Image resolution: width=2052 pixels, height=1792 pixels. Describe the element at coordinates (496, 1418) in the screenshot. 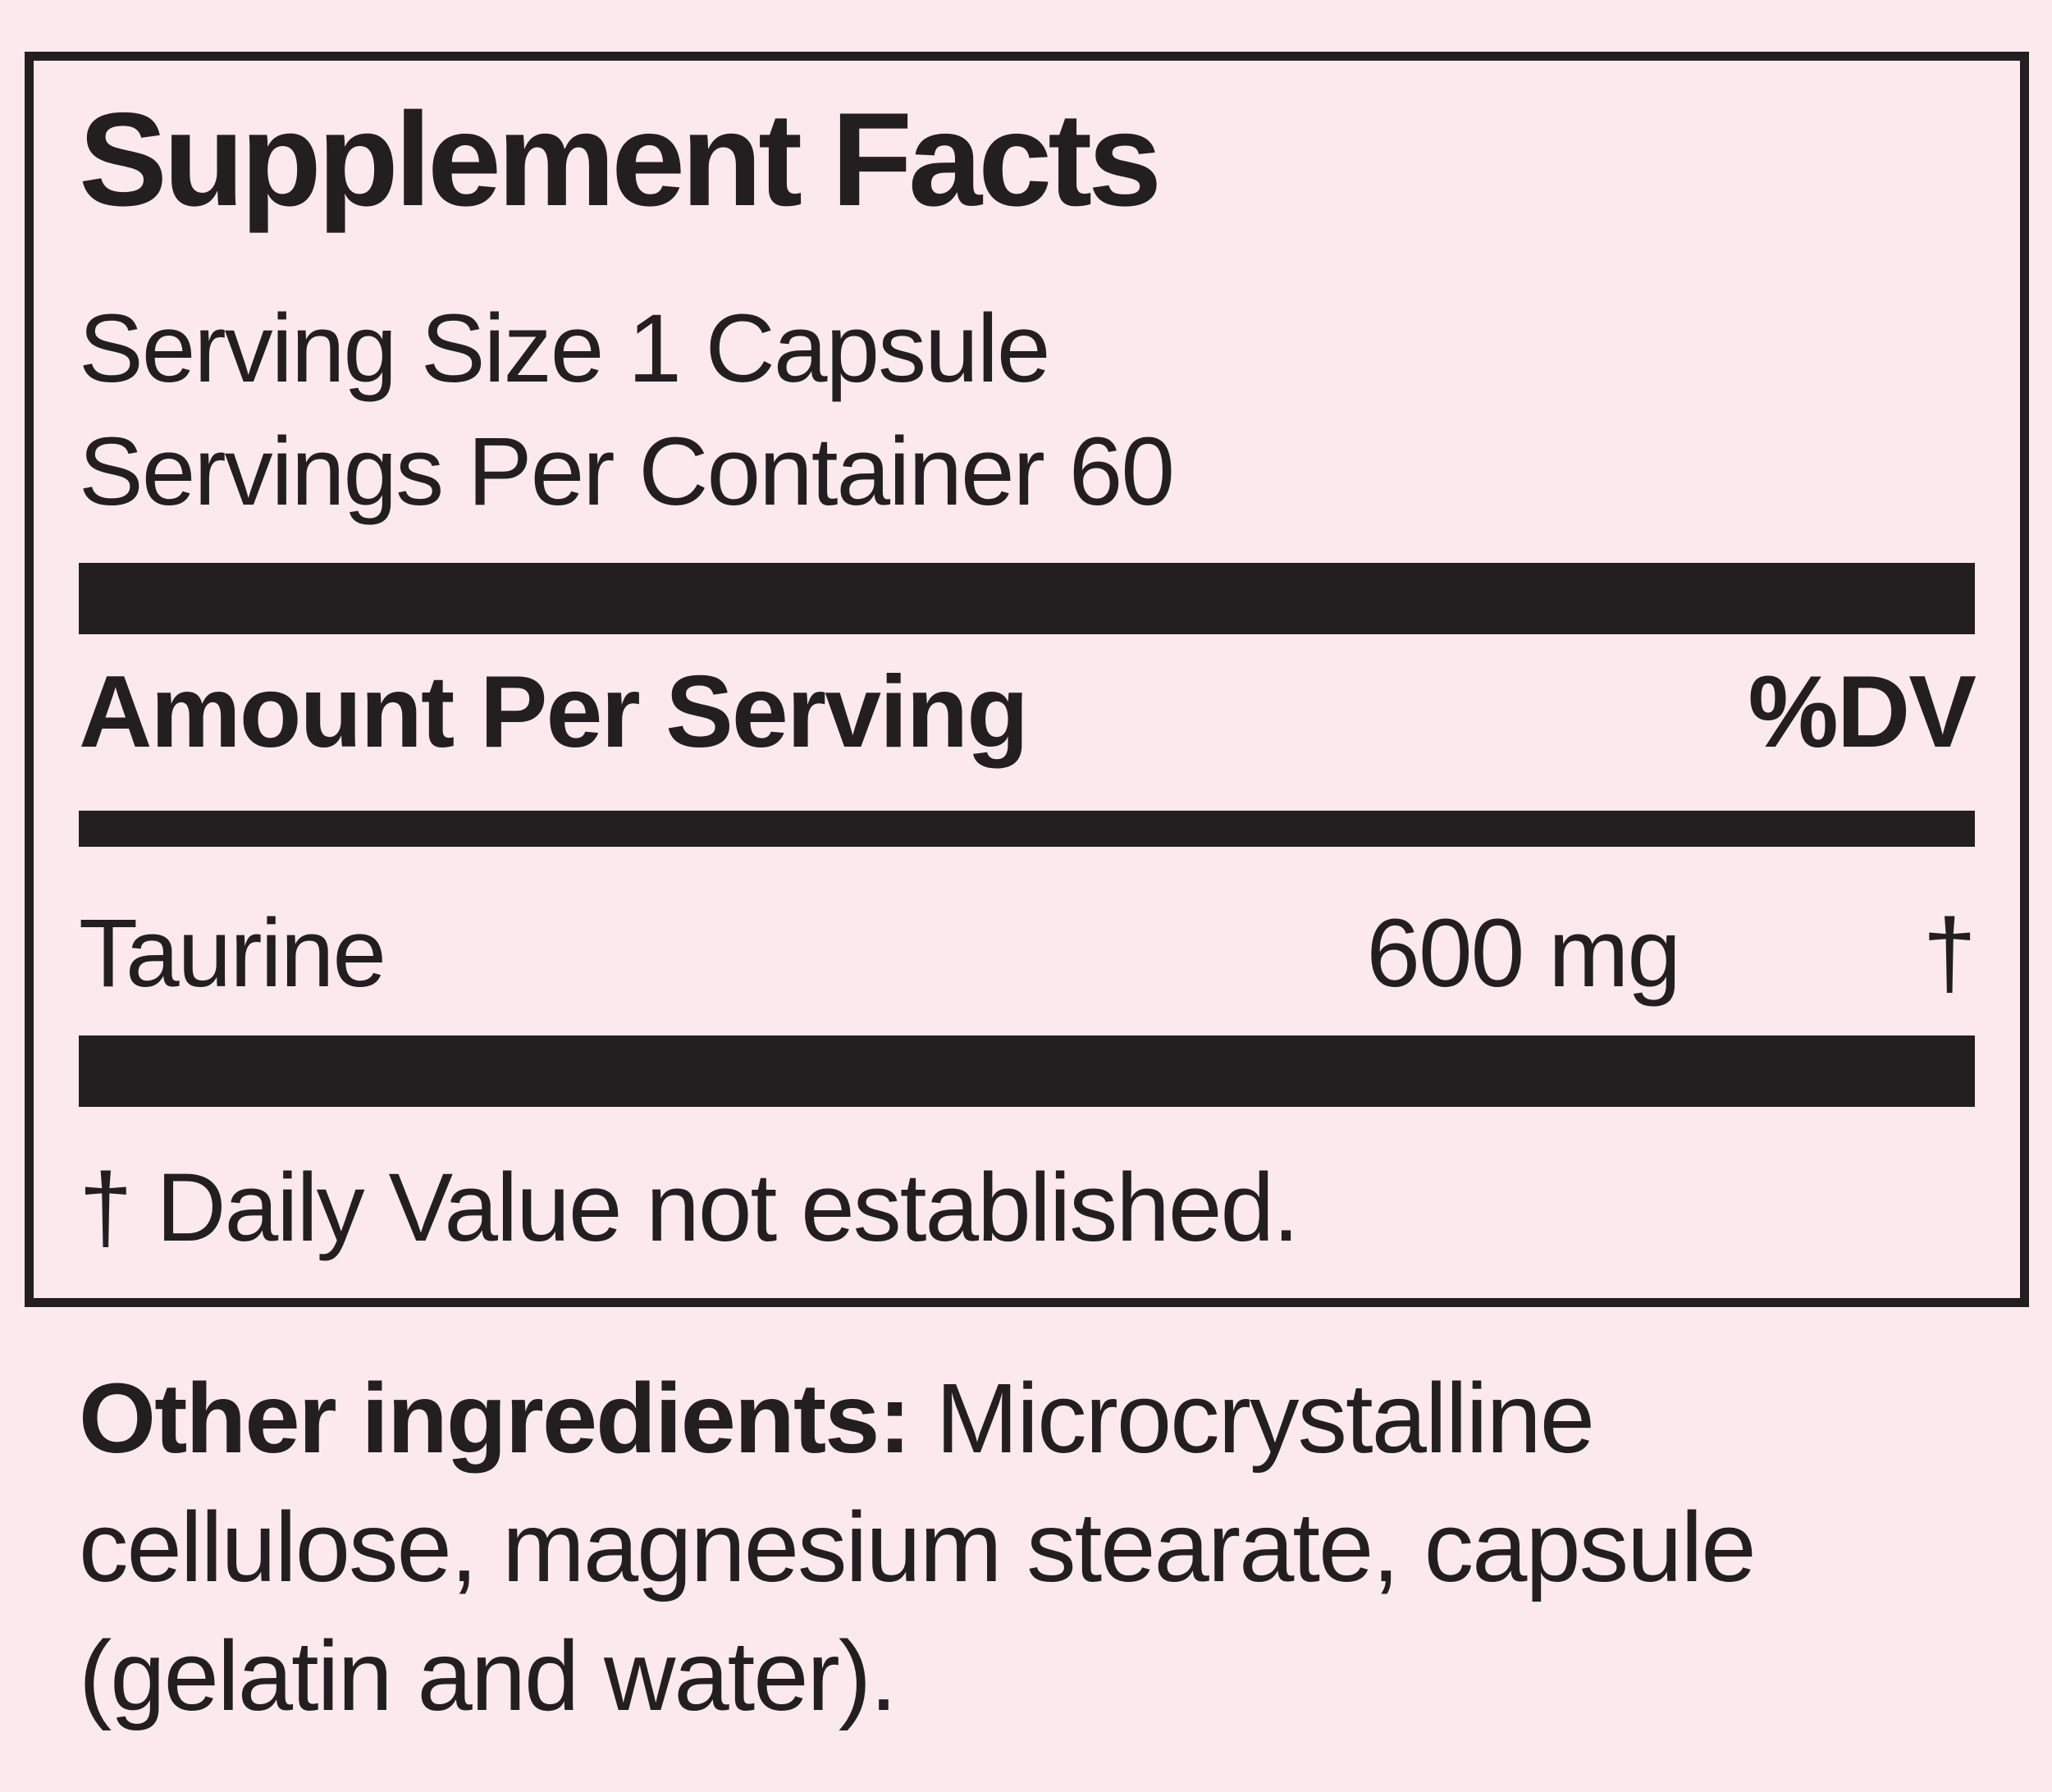

I see `other-ingredients-label: Other ingredients:` at that location.